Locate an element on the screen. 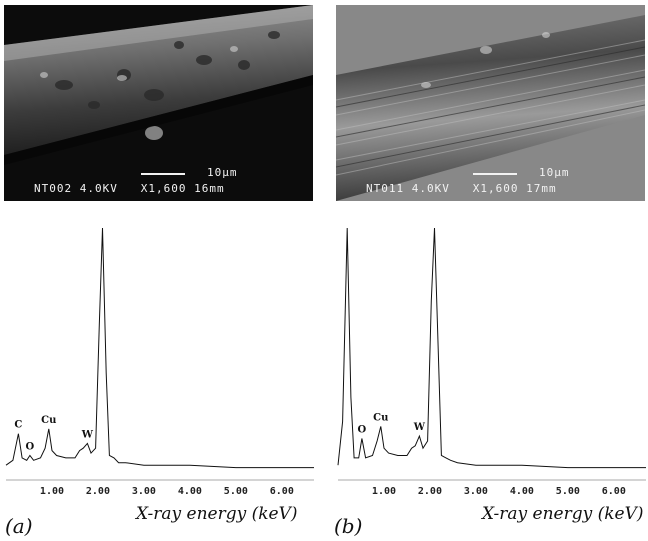 The width and height of the screenshot is (648, 541). panel-label-b: (b) is located at coordinates (348, 526).